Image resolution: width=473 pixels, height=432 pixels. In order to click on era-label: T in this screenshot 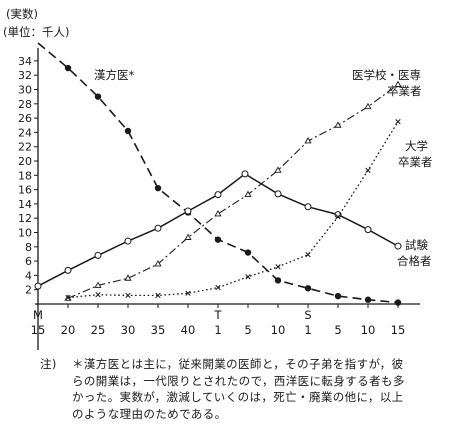, I will do `click(217, 315)`.